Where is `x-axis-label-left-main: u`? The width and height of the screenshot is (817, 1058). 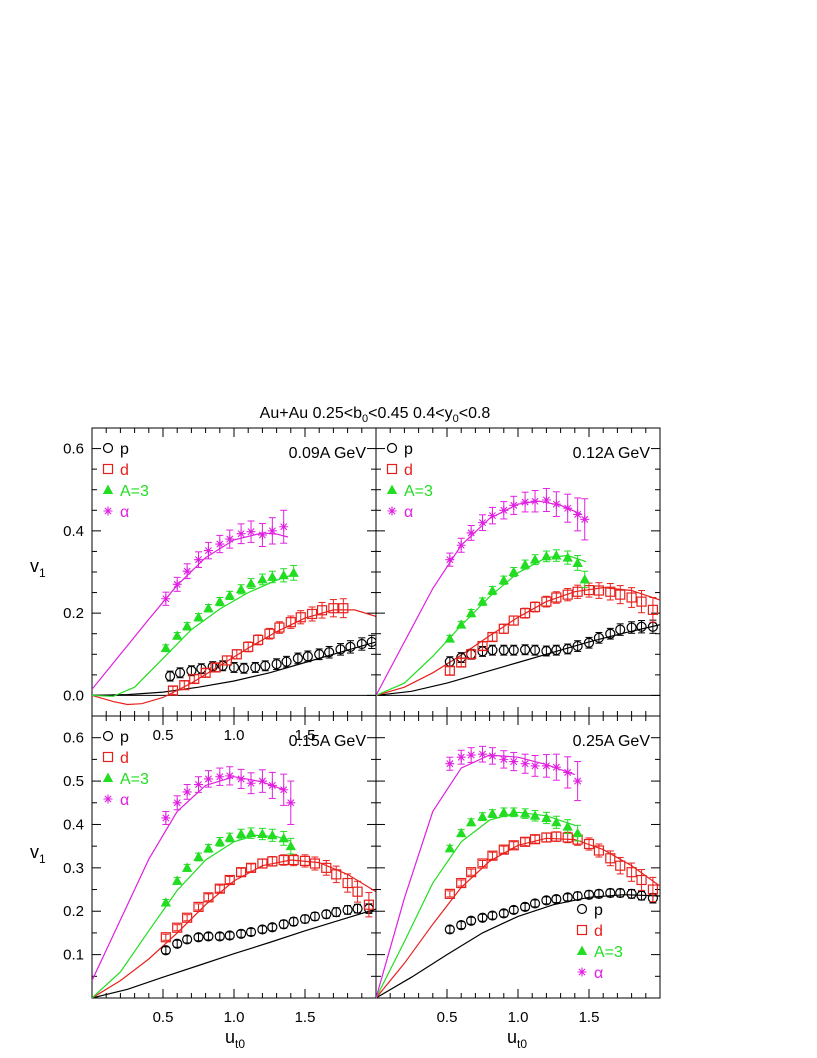 x-axis-label-left-main: u is located at coordinates (230, 1037).